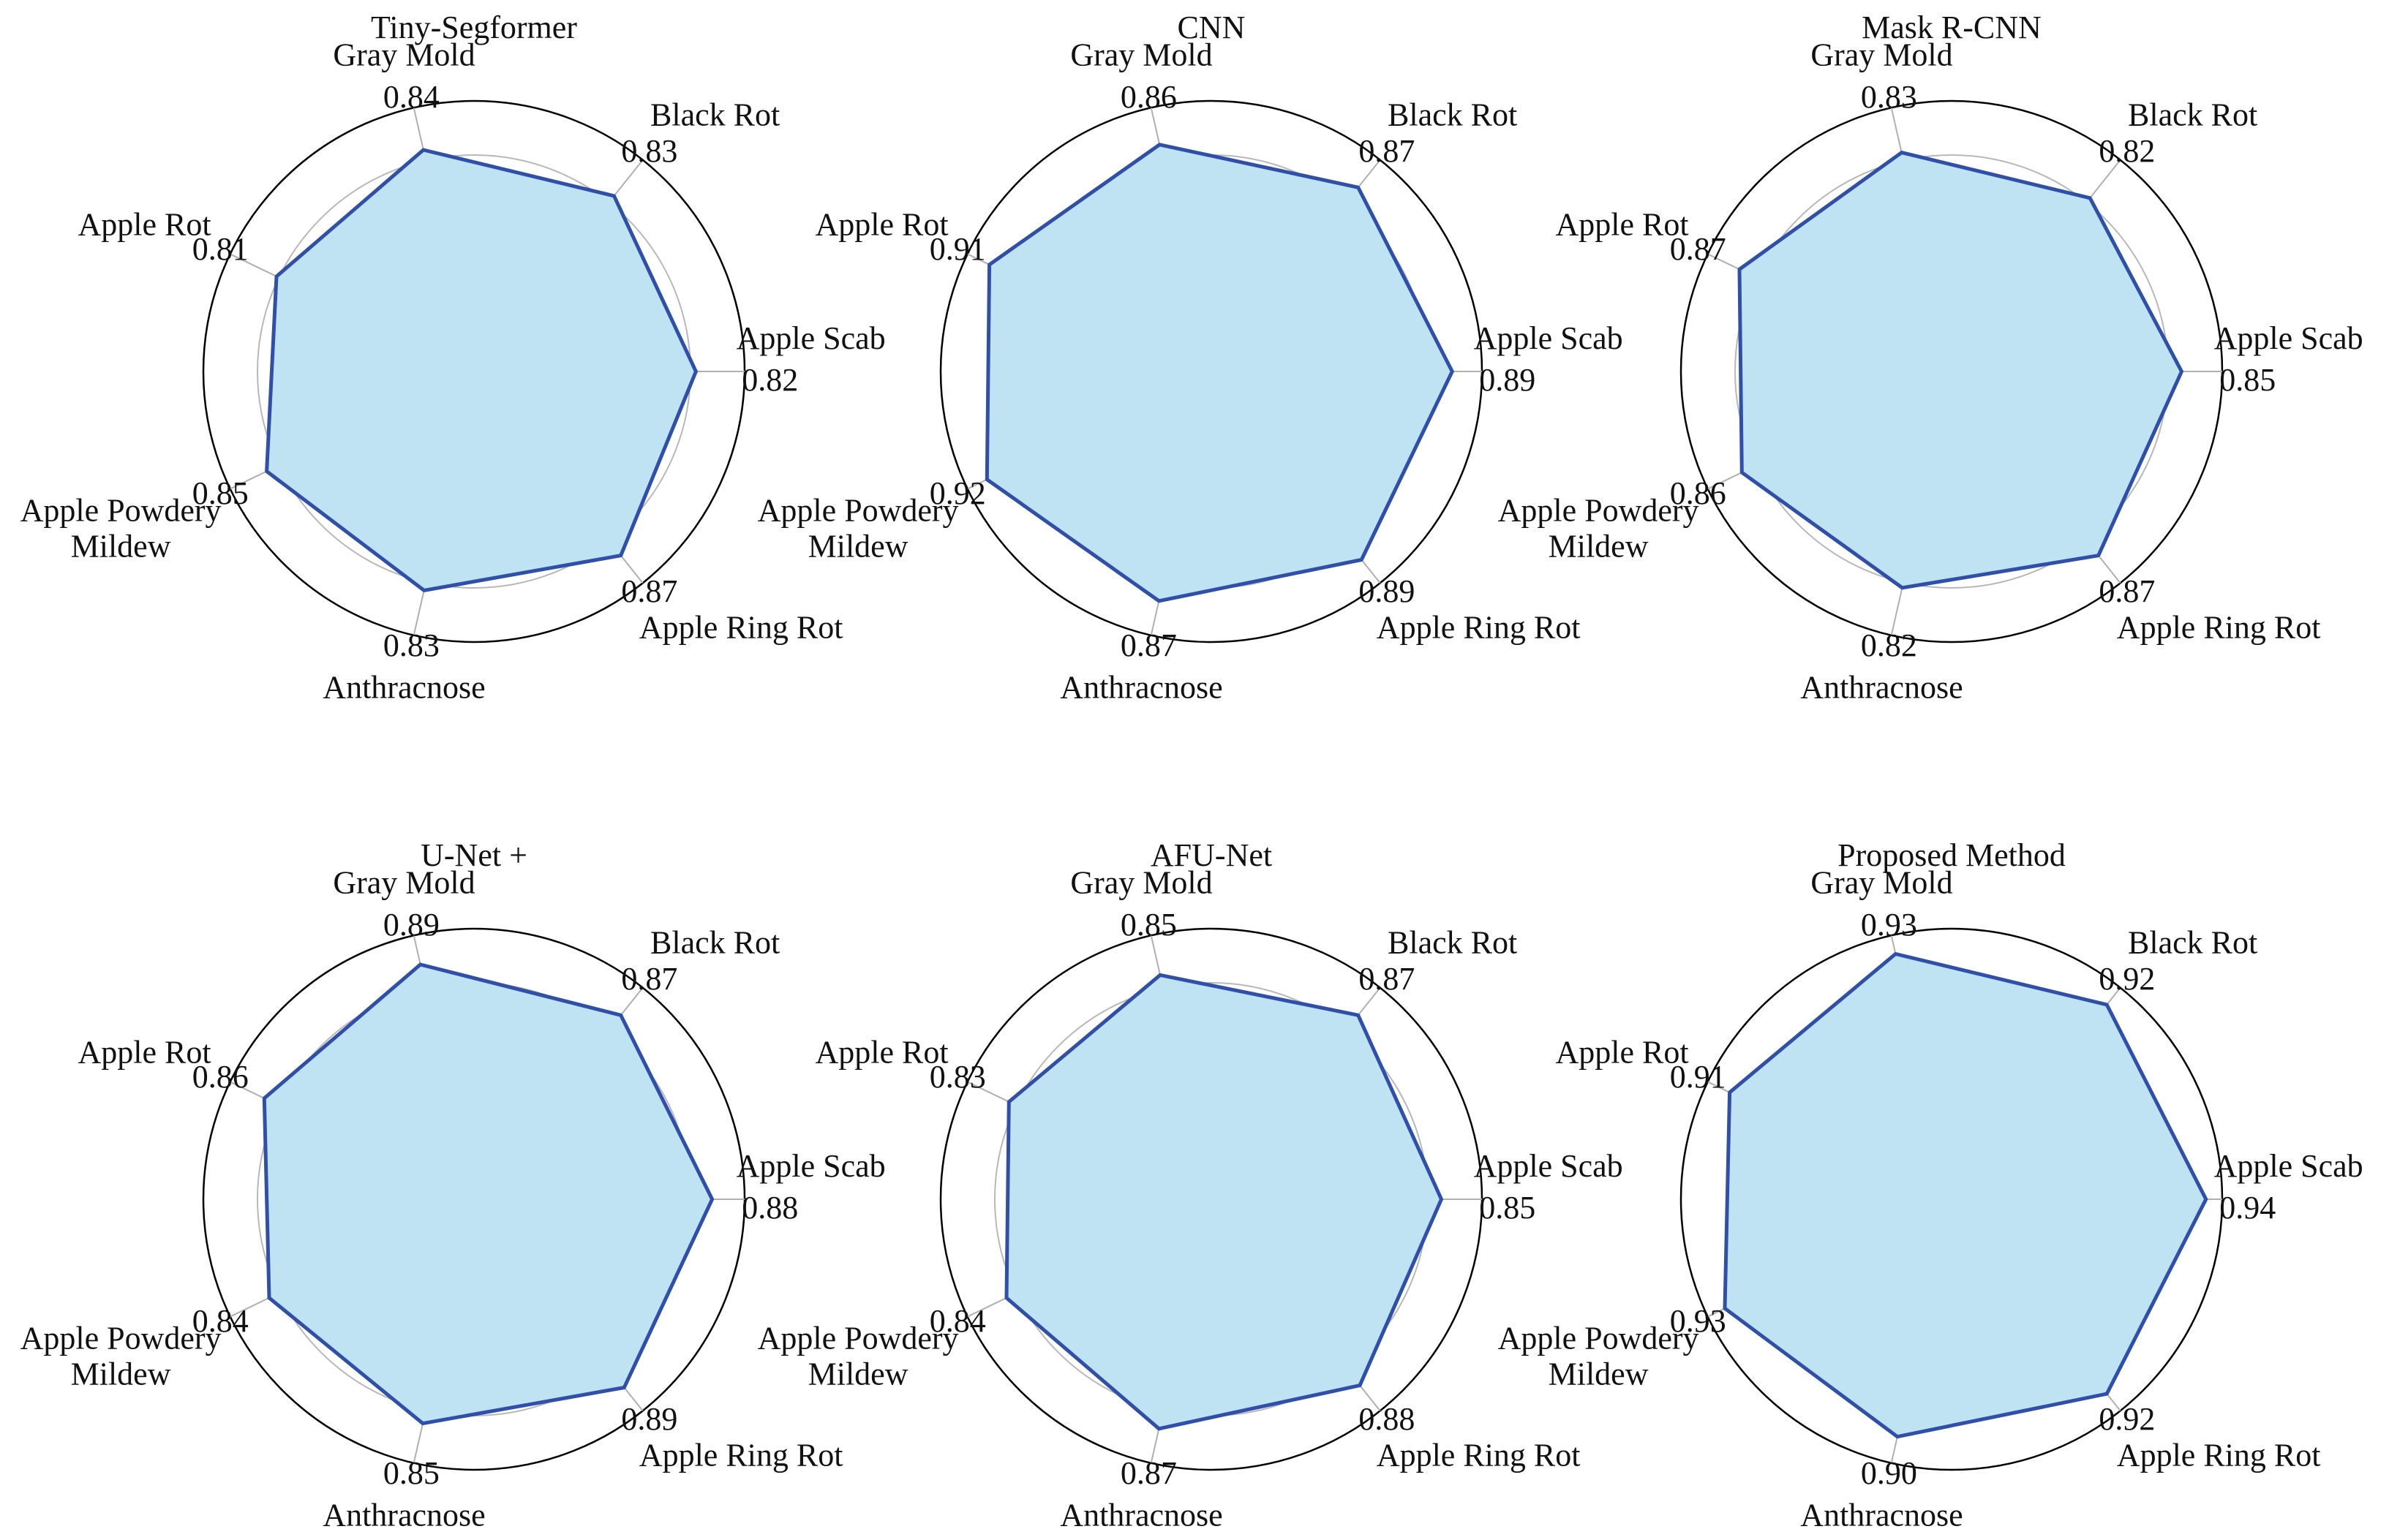 The height and width of the screenshot is (1540, 2389). I want to click on value-label: 0.90, so click(1888, 1472).